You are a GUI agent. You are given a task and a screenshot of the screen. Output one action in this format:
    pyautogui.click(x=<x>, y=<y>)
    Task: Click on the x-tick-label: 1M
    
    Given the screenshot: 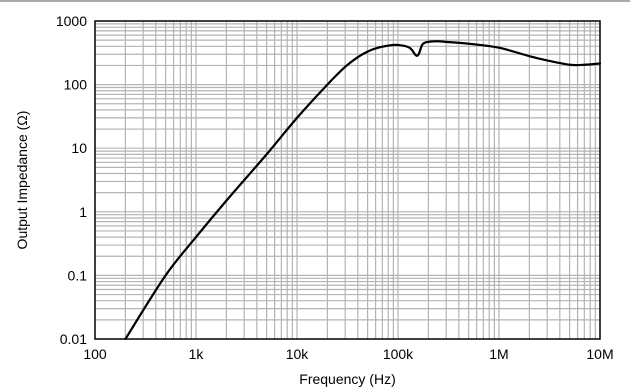 What is the action you would take?
    pyautogui.click(x=498, y=354)
    